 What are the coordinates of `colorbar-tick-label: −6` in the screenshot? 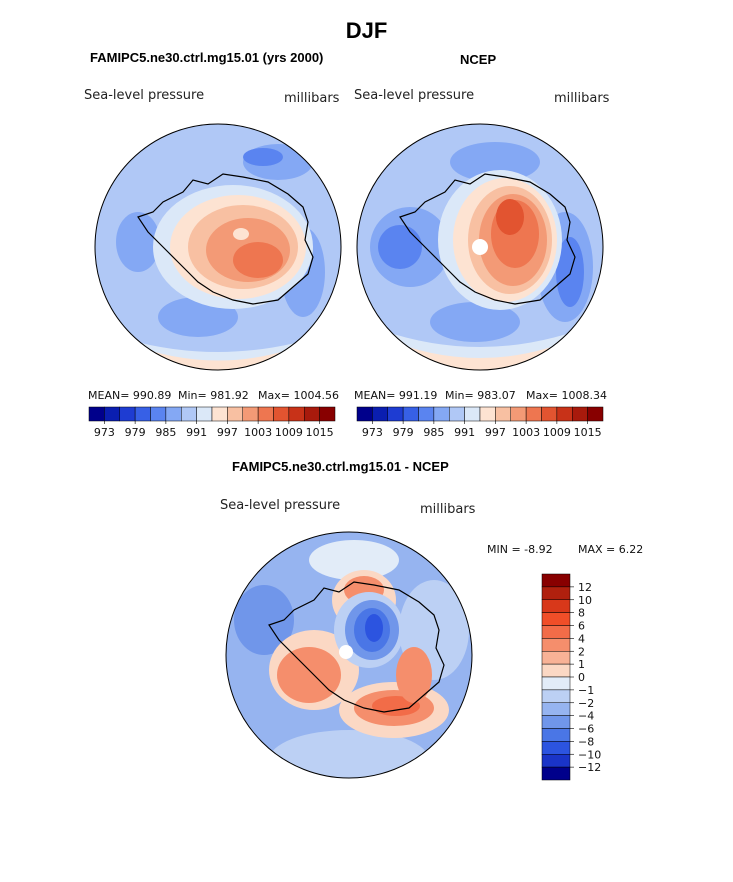 It's located at (586, 729).